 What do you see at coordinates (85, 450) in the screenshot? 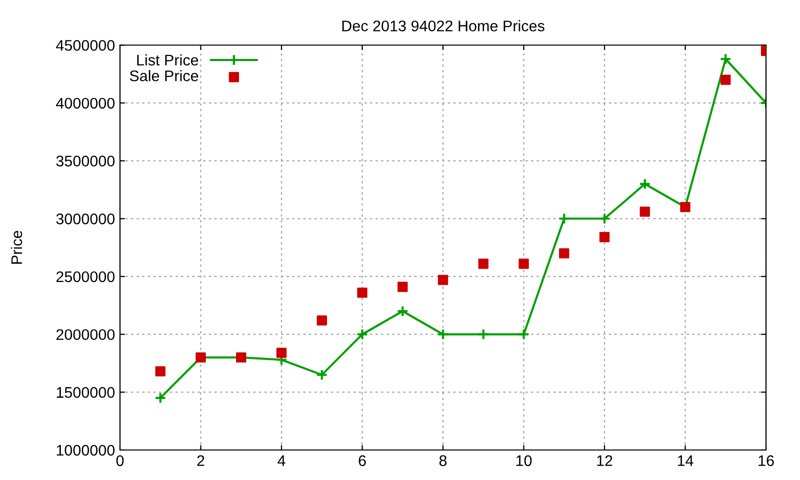
I see `y-tick-label: 1000000` at bounding box center [85, 450].